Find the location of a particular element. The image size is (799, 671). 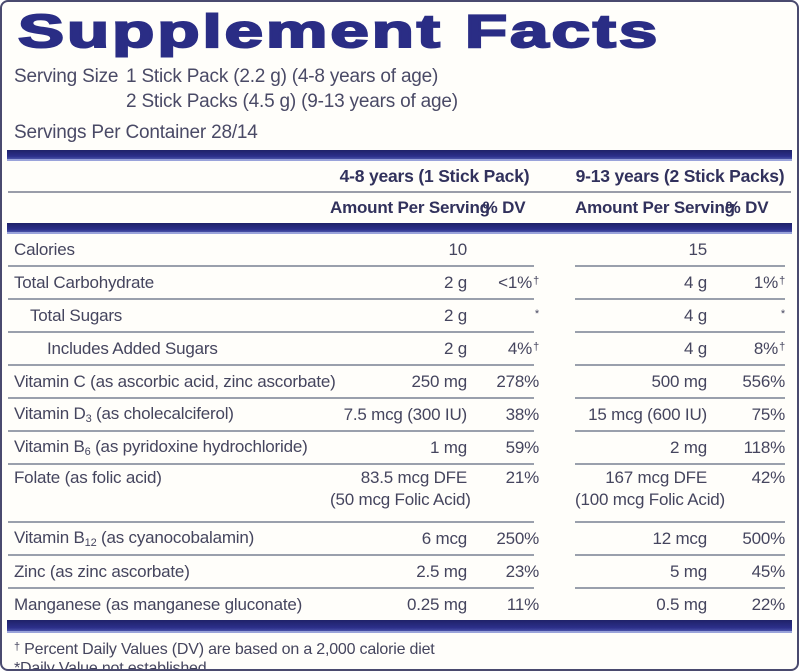

row-total-carbohydrate: Total Carbohydrate 2 g <1%† 4 g 1%† is located at coordinates (399, 282).